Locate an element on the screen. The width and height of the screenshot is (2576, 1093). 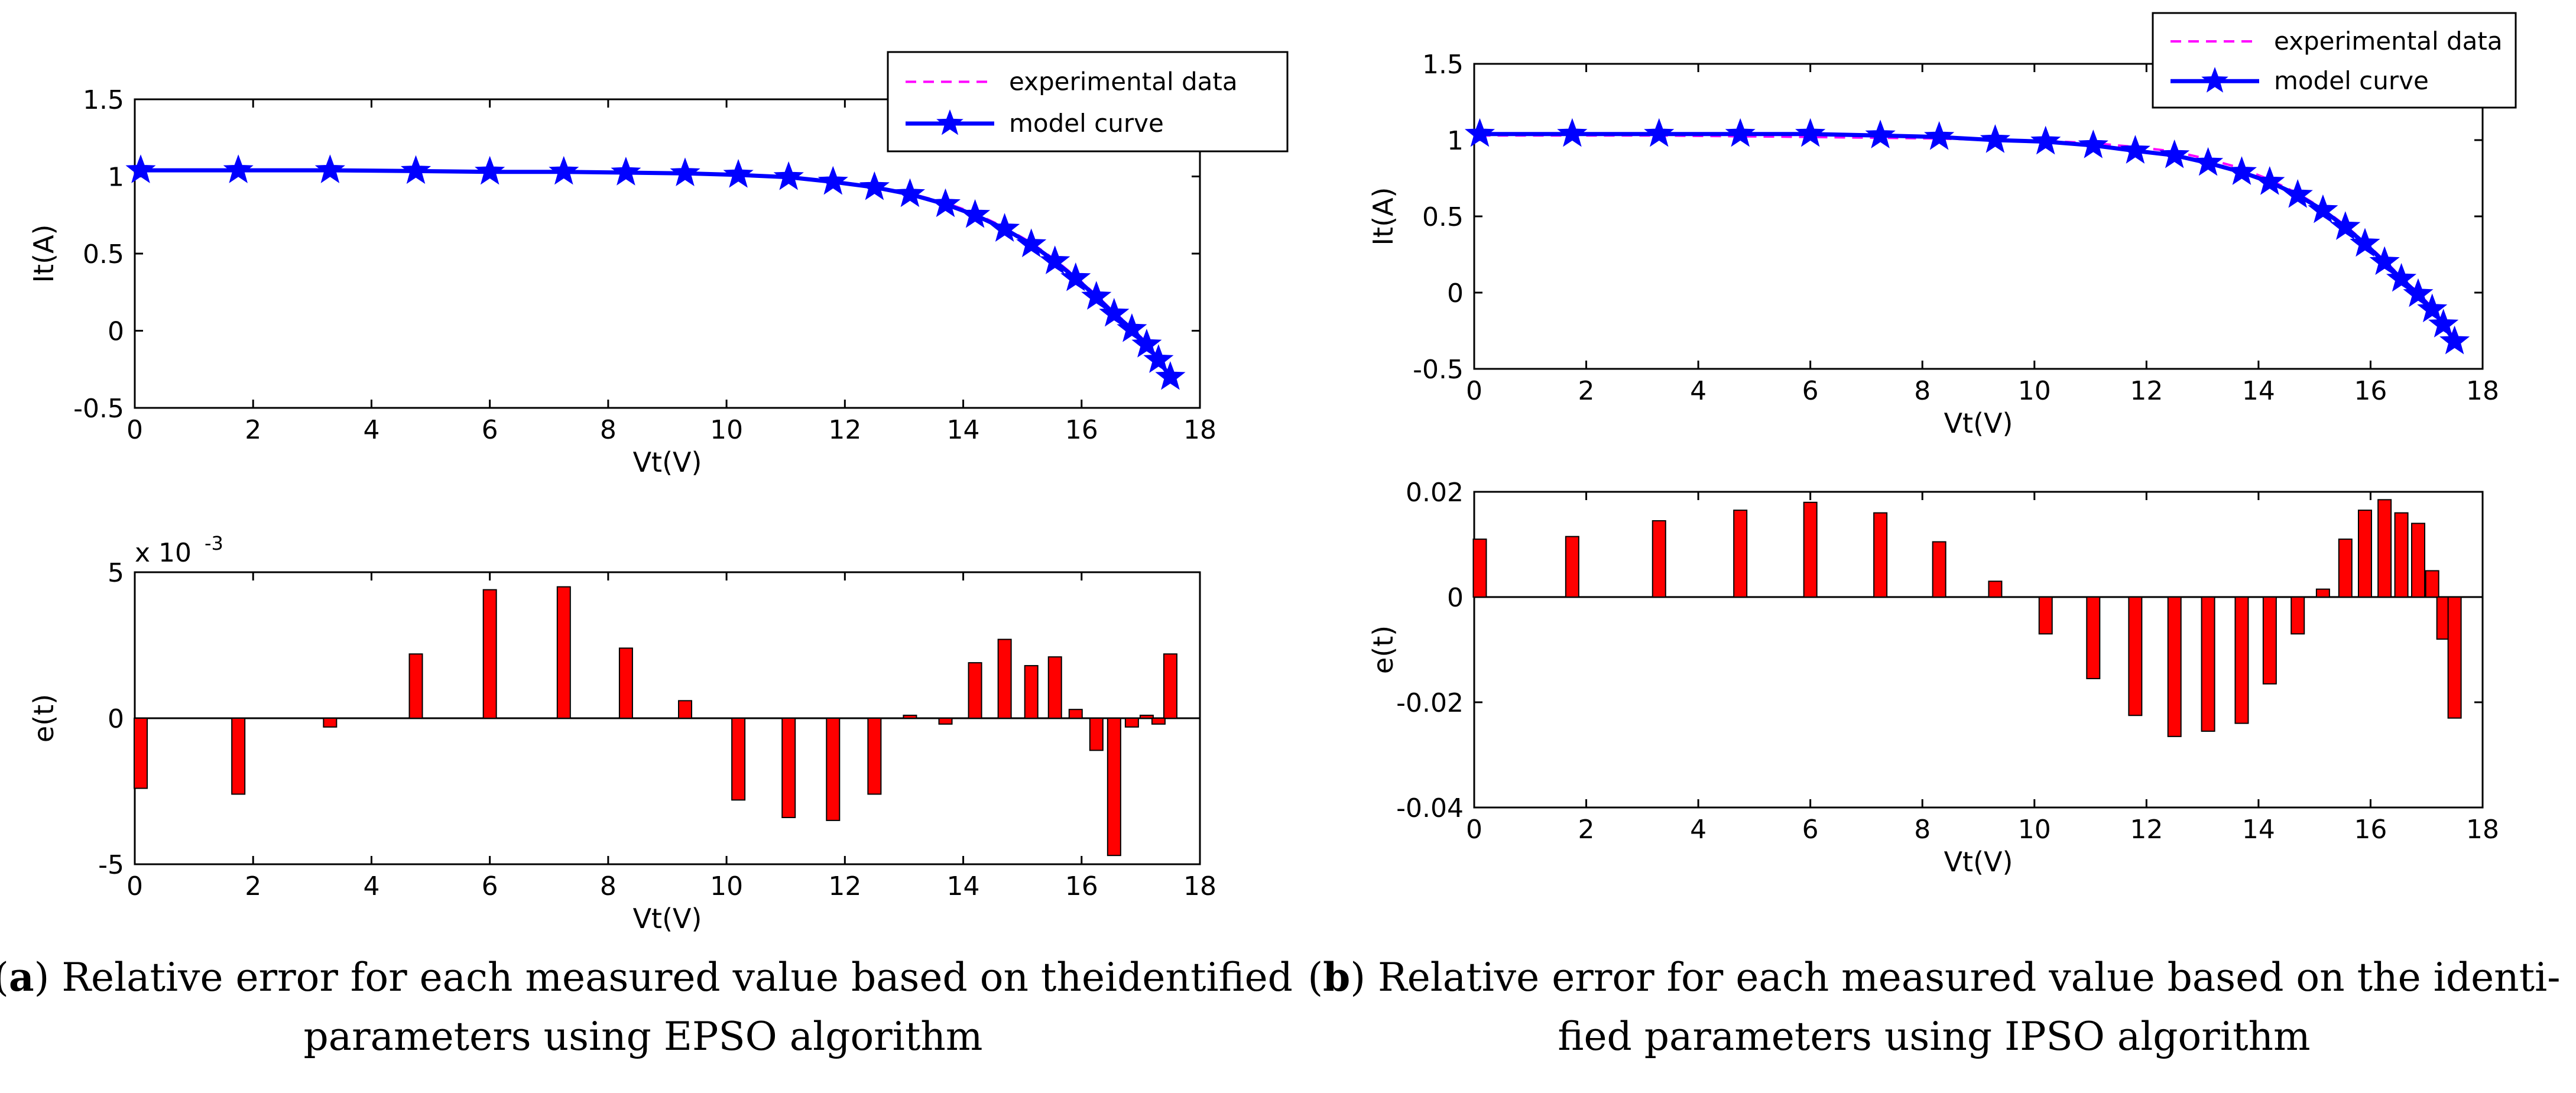
y-tick-label: 1.5 is located at coordinates (1443, 65).